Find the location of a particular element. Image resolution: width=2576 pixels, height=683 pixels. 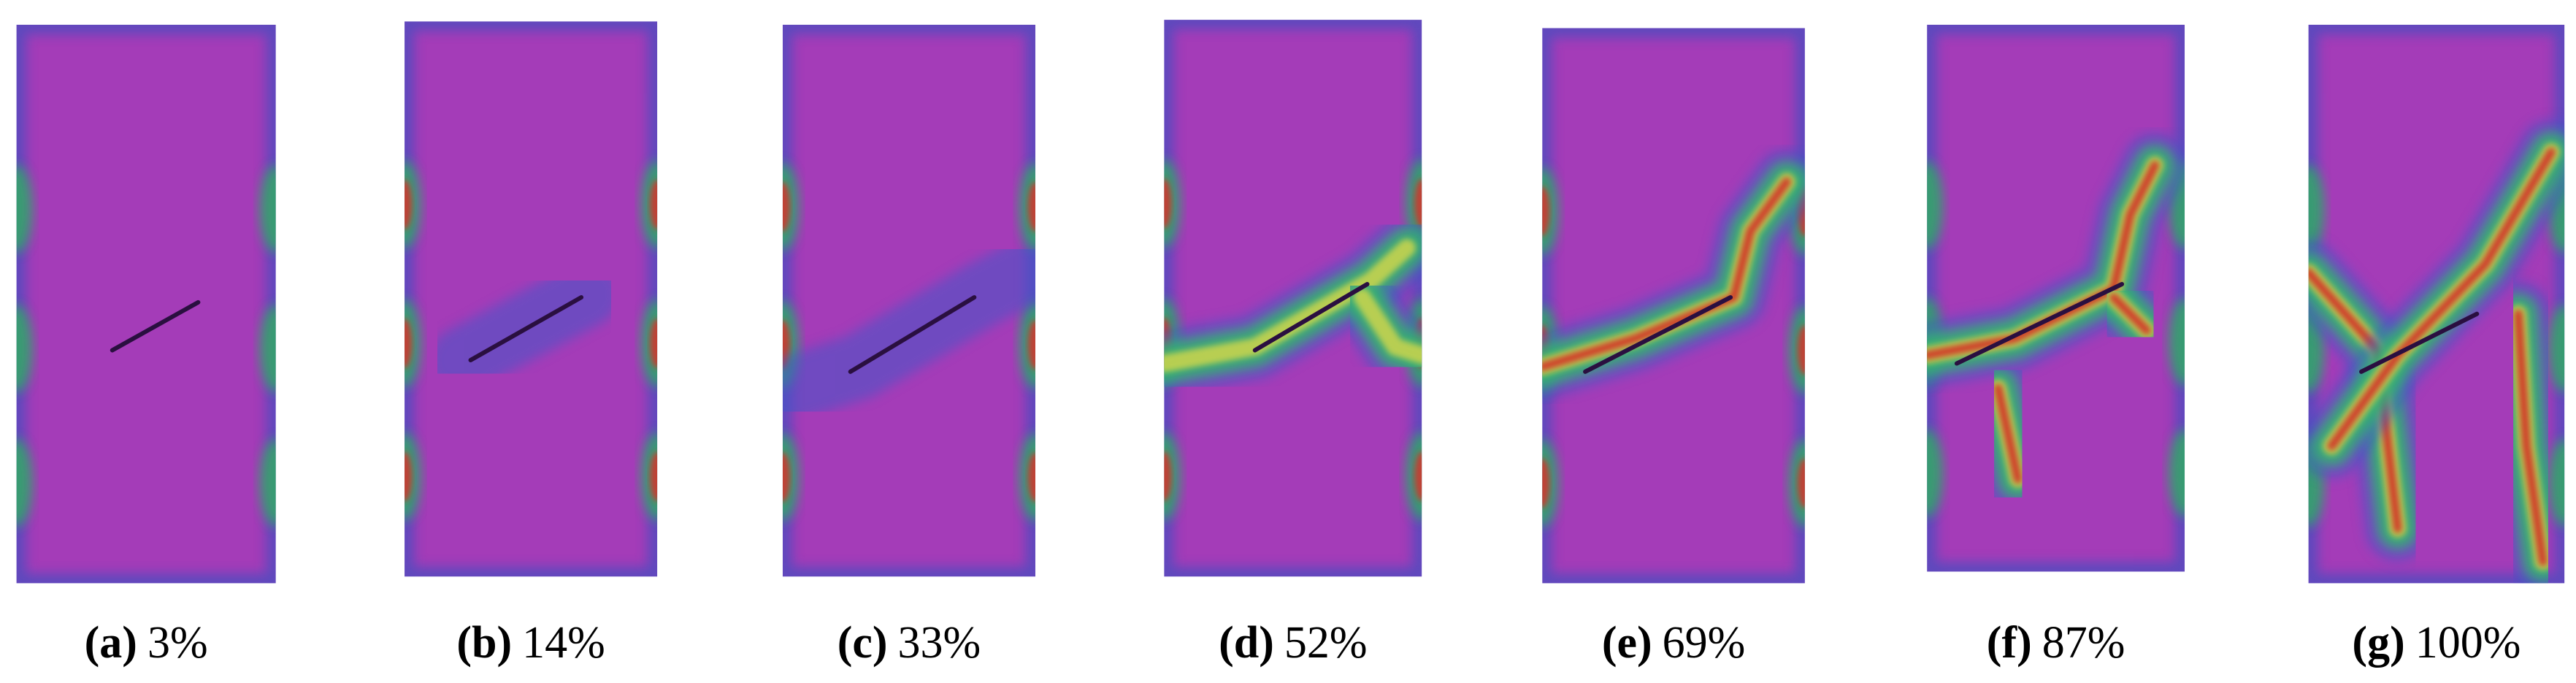

panel-caption: (f) 87% is located at coordinates (2056, 643).